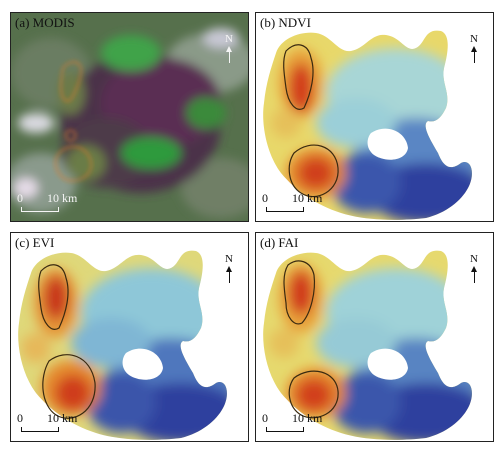 The image size is (503, 452). I want to click on panel-title: (b) NDVI, so click(285, 22).